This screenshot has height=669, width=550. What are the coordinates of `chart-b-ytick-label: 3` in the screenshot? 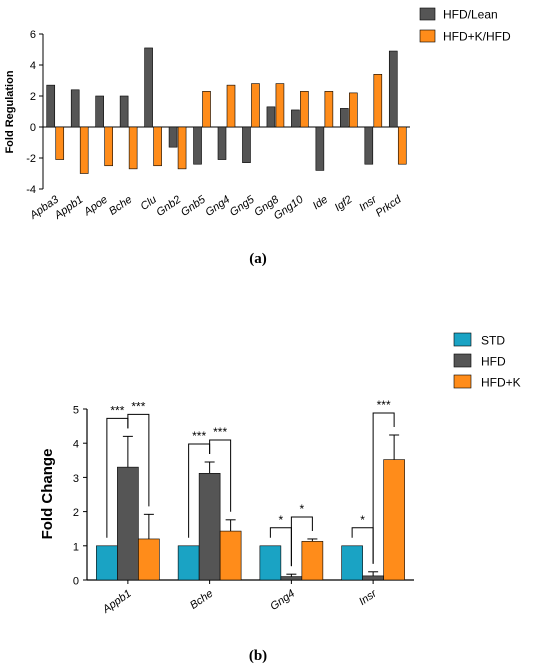 It's located at (76, 479).